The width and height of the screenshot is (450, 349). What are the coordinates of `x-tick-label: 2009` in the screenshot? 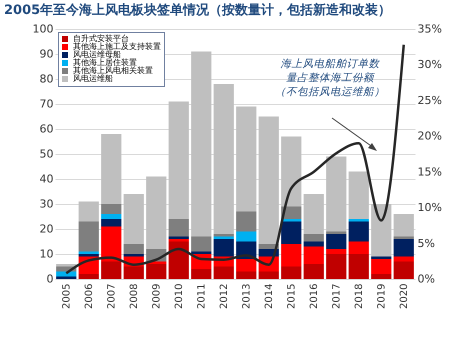 It's located at (156, 296).